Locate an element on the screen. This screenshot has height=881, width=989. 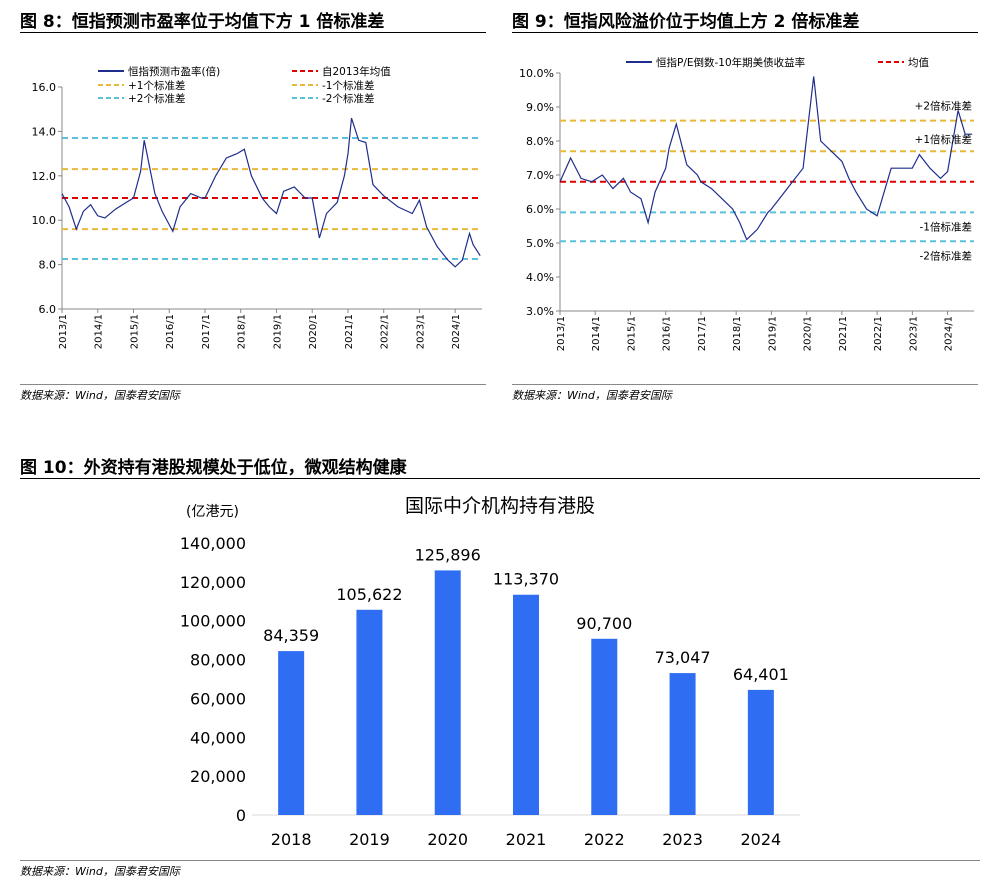
y-tick-label: 60,000 is located at coordinates (218, 698).